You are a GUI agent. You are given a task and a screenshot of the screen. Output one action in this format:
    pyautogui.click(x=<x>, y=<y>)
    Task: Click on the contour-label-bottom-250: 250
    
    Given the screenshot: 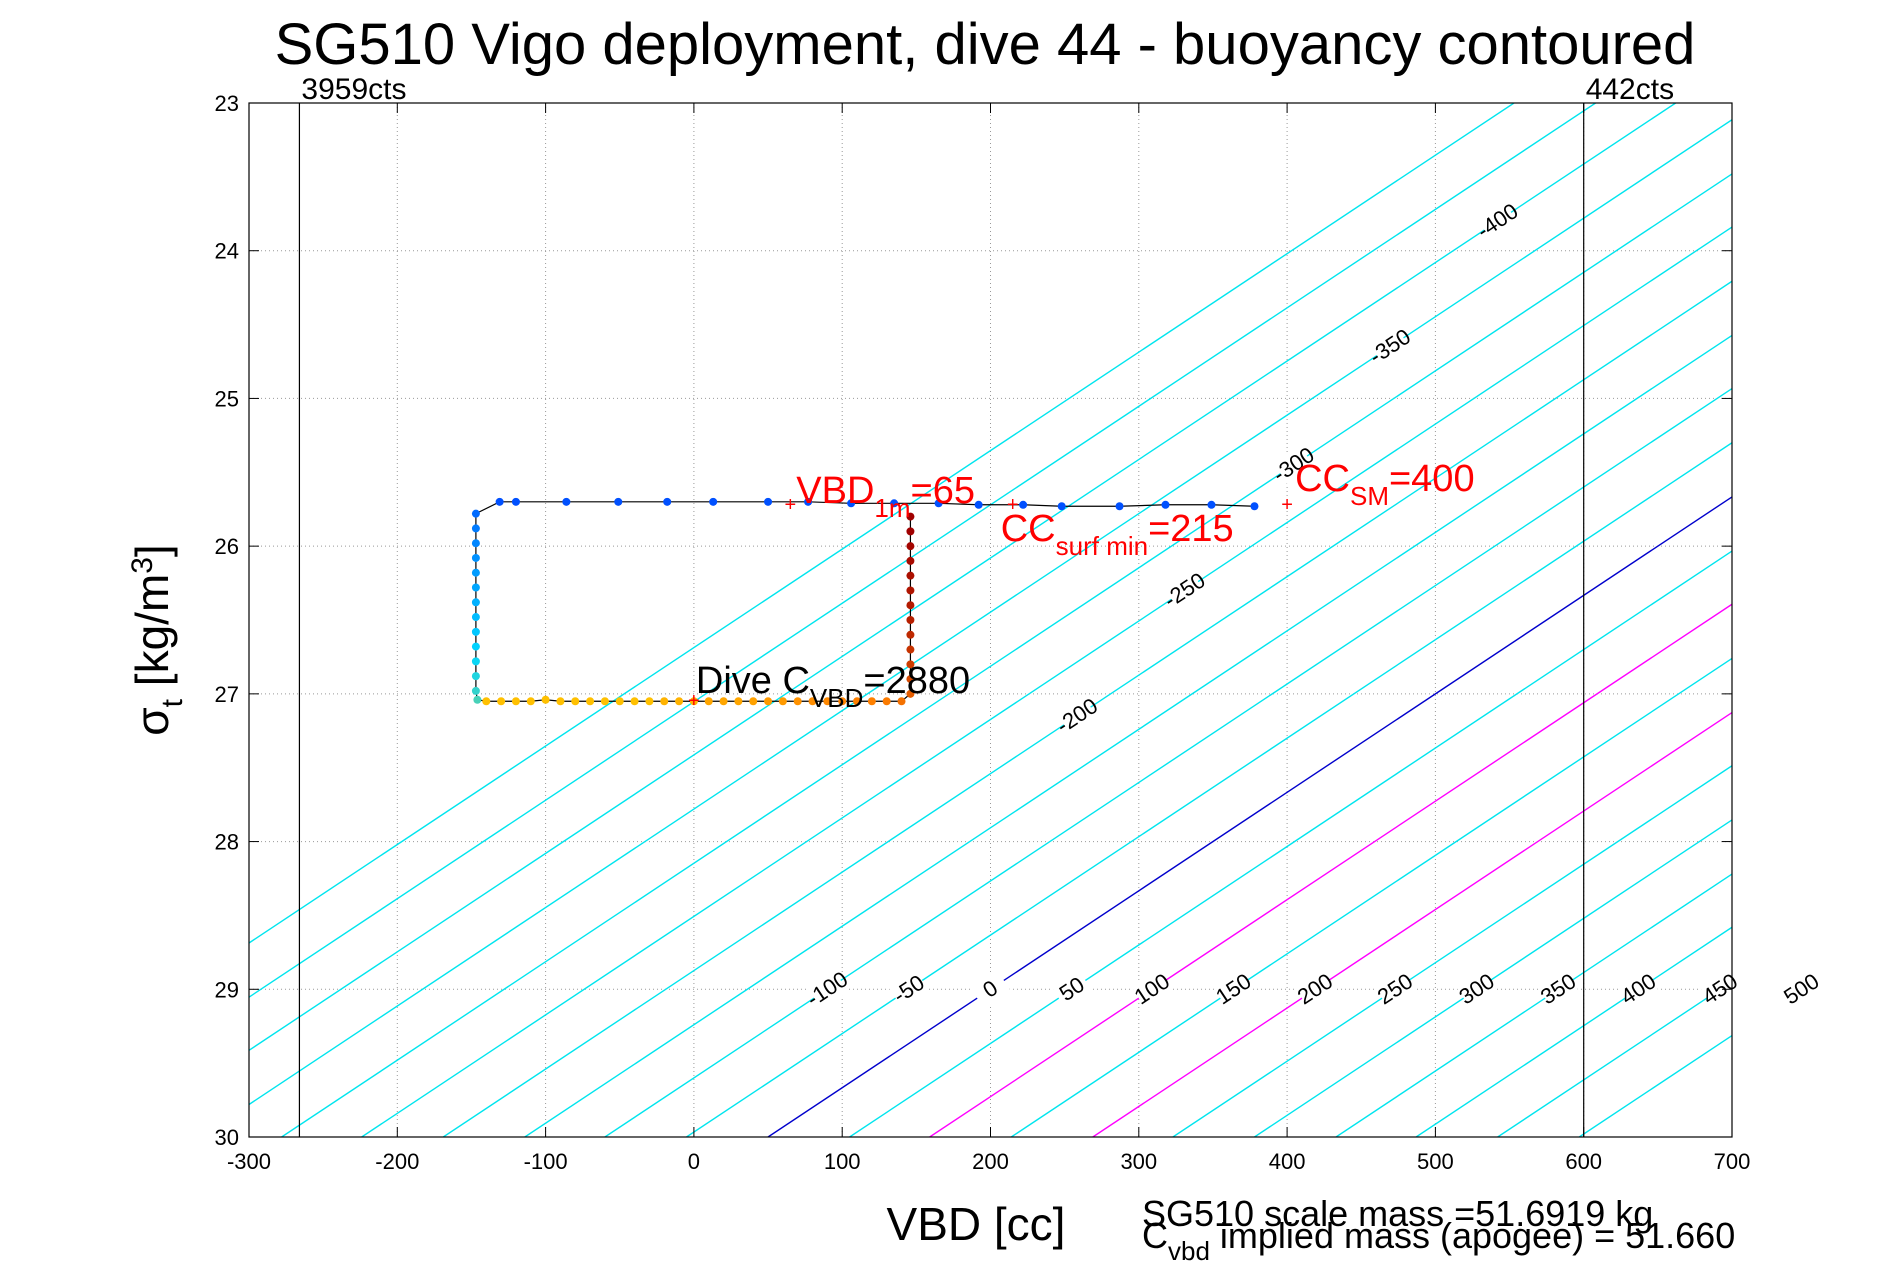 What is the action you would take?
    pyautogui.click(x=1395, y=988)
    